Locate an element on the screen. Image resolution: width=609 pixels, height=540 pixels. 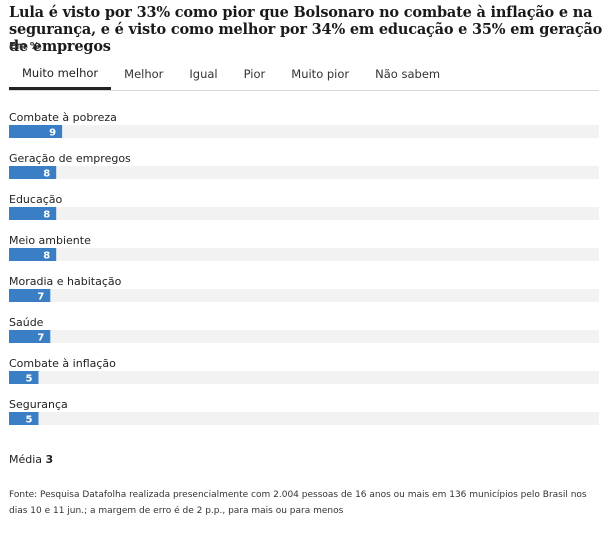
category-label: Moradia e habitação is located at coordinates (65, 281).